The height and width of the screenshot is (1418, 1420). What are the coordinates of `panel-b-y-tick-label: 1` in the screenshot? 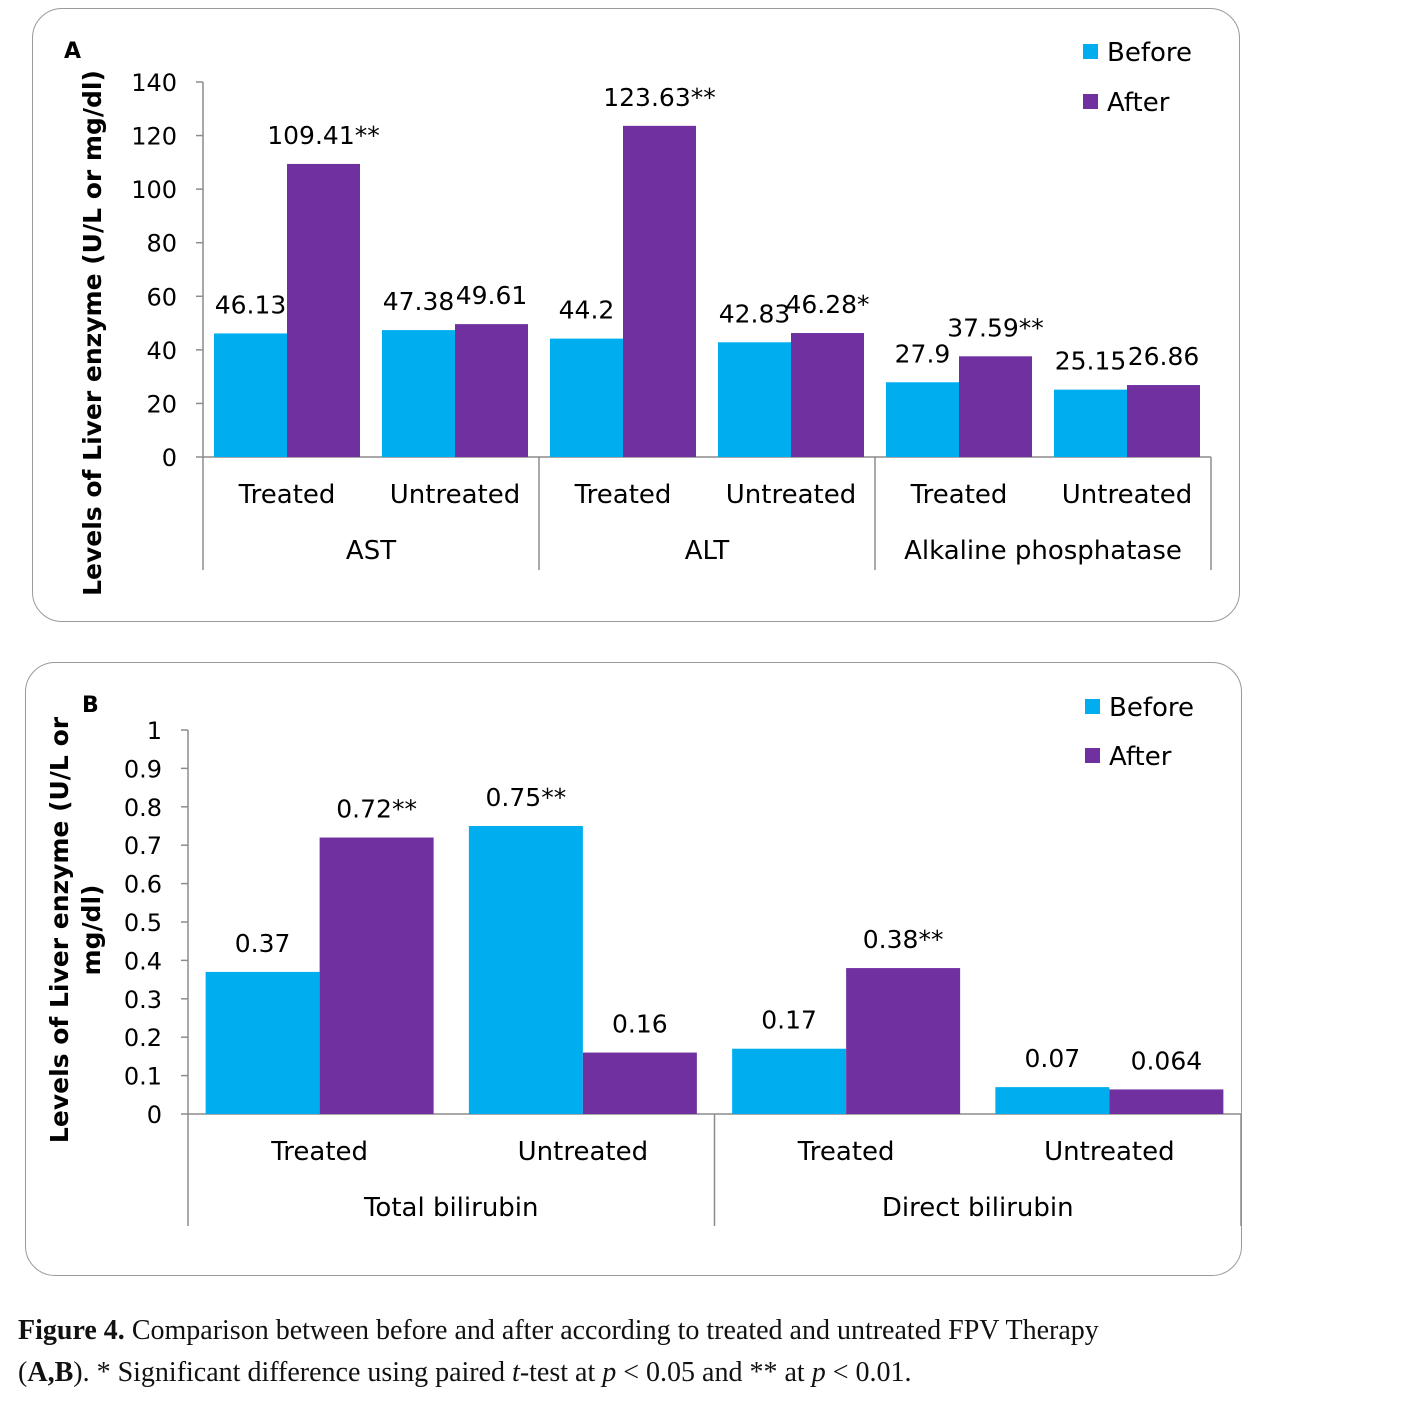 It's located at (154, 731).